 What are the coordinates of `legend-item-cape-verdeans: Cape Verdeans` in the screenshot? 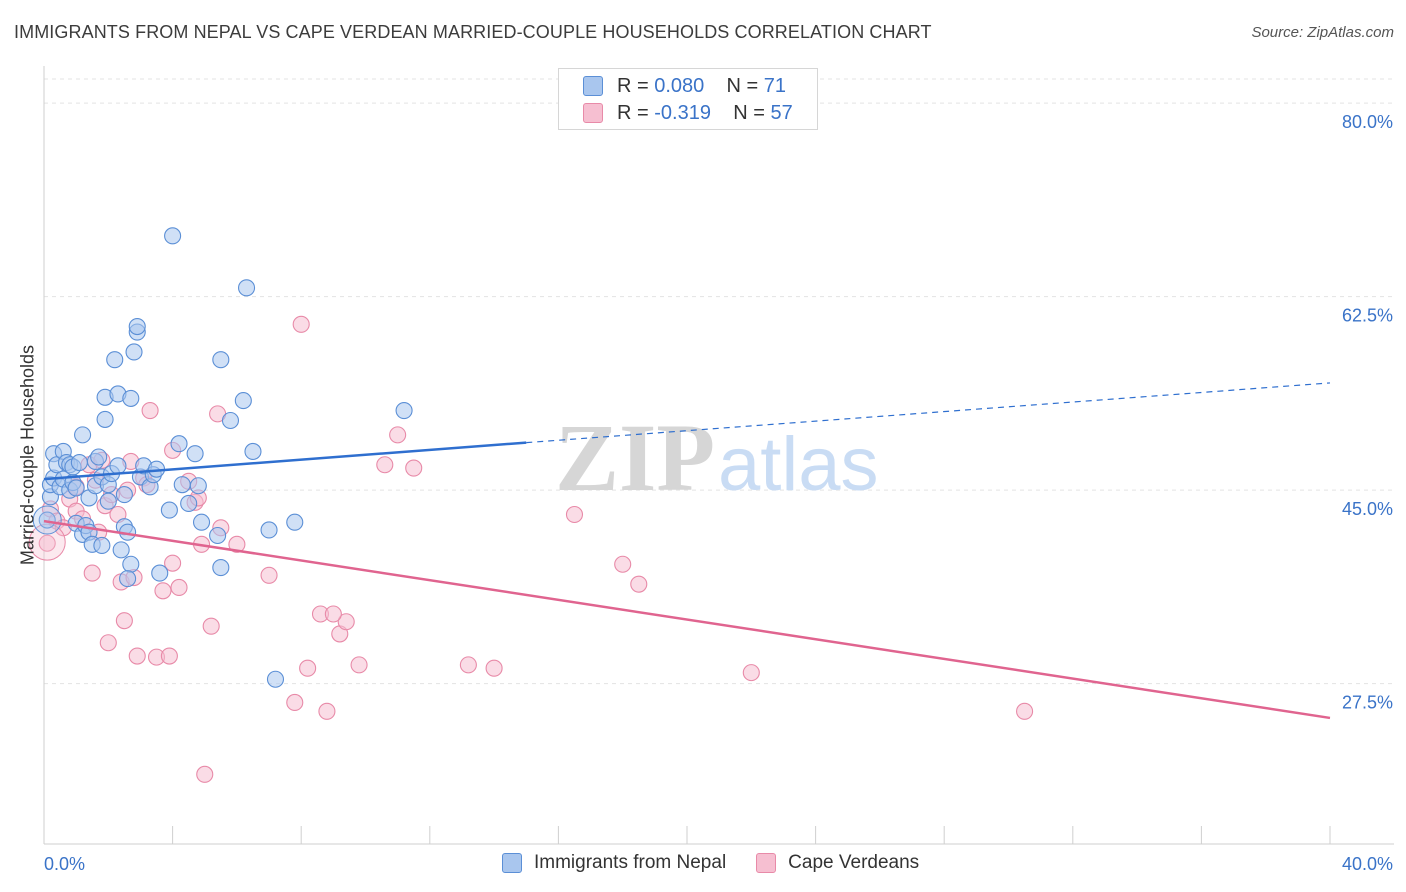 It's located at (837, 863).